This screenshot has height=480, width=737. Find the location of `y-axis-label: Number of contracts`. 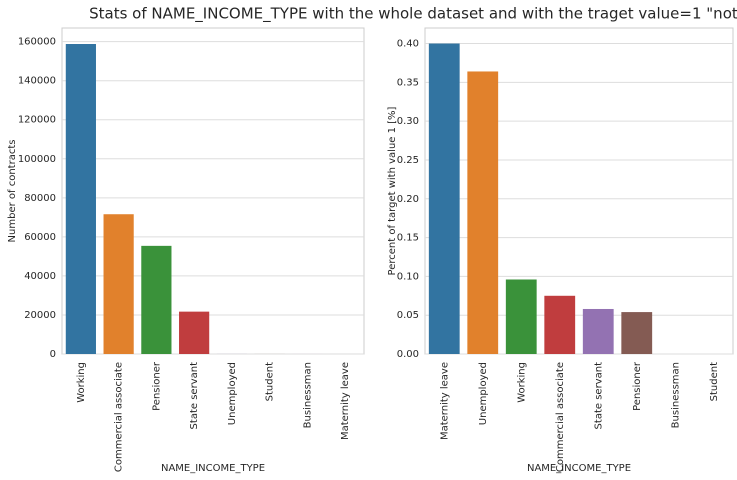

y-axis-label: Number of contracts is located at coordinates (12, 191).